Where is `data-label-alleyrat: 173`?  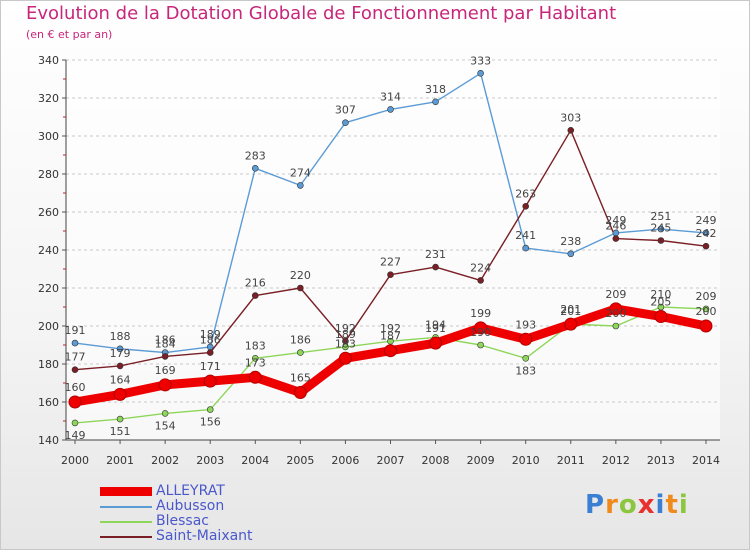
data-label-alleyrat: 173 is located at coordinates (255, 362).